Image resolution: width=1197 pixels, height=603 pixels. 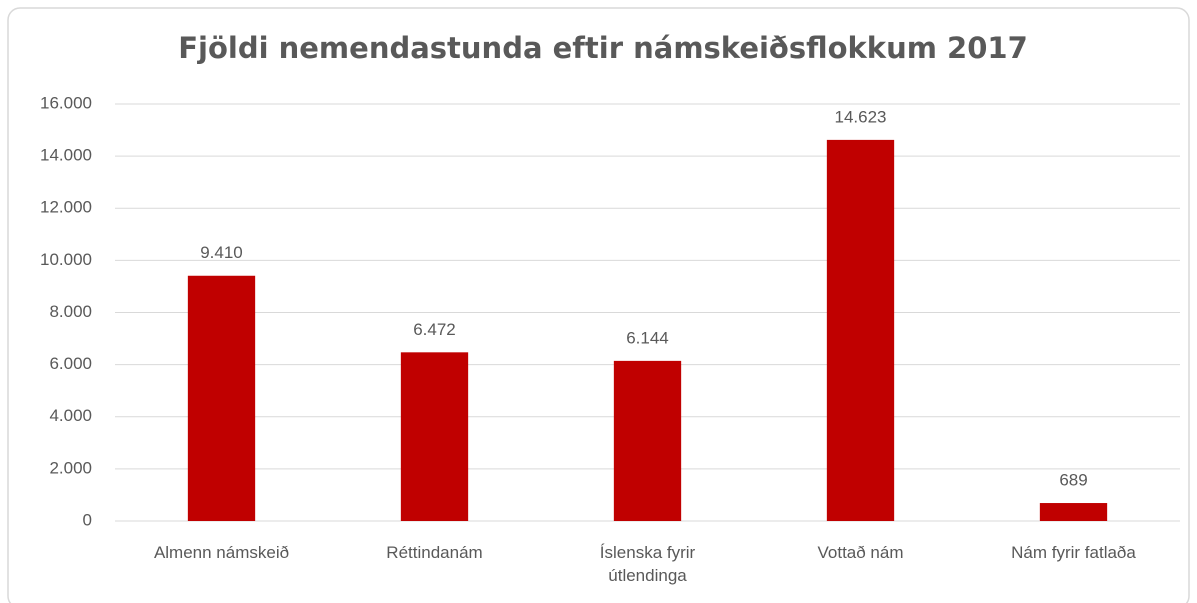 What do you see at coordinates (861, 116) in the screenshot?
I see `data-label: 14.623` at bounding box center [861, 116].